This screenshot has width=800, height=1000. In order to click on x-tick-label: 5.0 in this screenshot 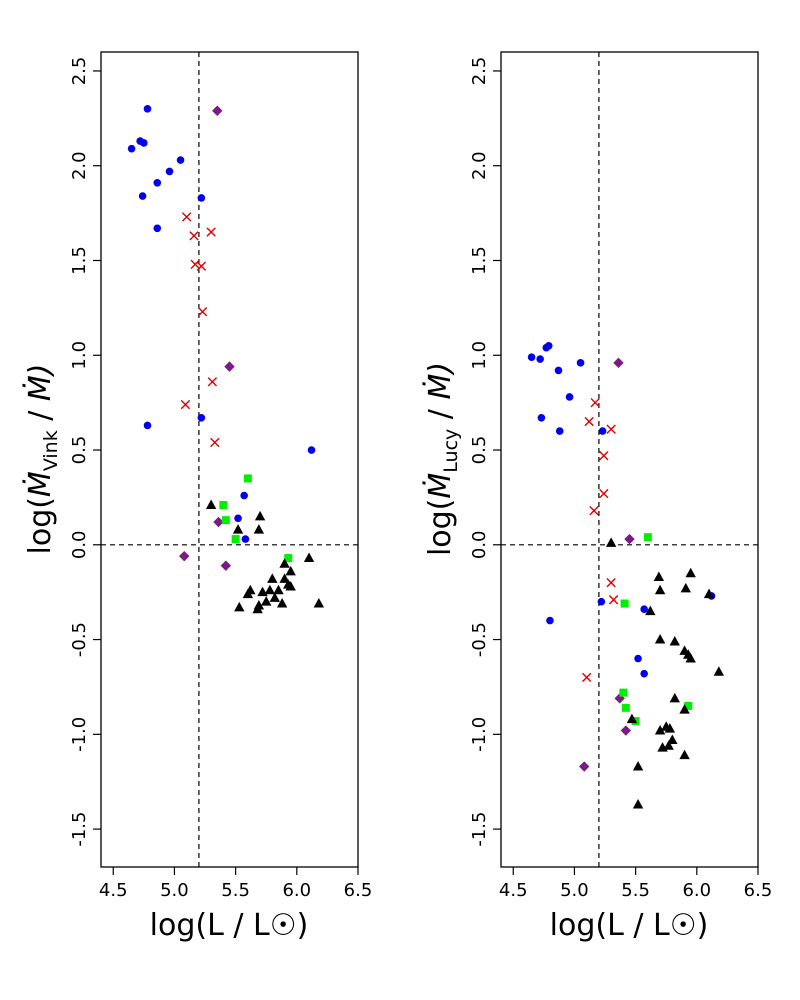, I will do `click(174, 890)`.